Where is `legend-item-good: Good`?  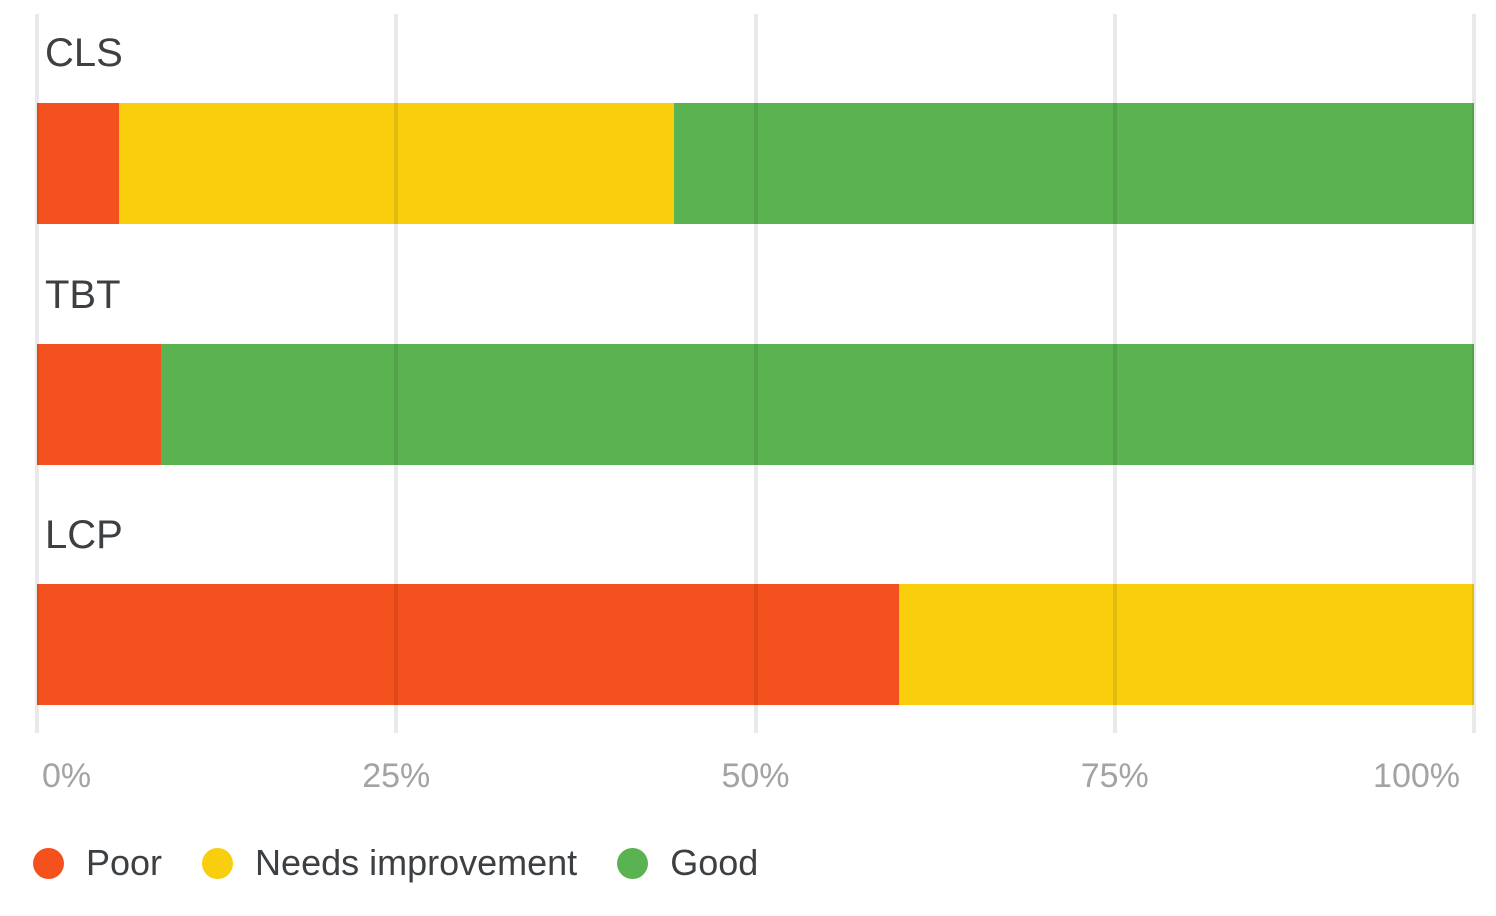 legend-item-good: Good is located at coordinates (687, 863).